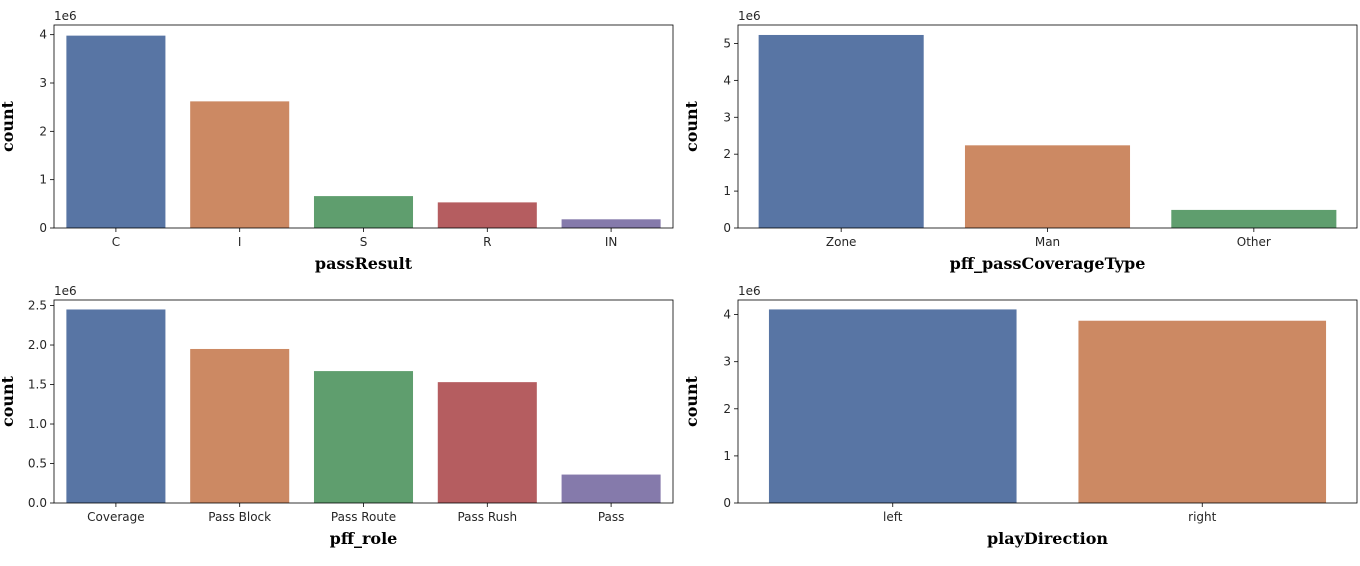 The width and height of the screenshot is (1360, 566). Describe the element at coordinates (240, 242) in the screenshot. I see `x-tick-label-i: I` at that location.